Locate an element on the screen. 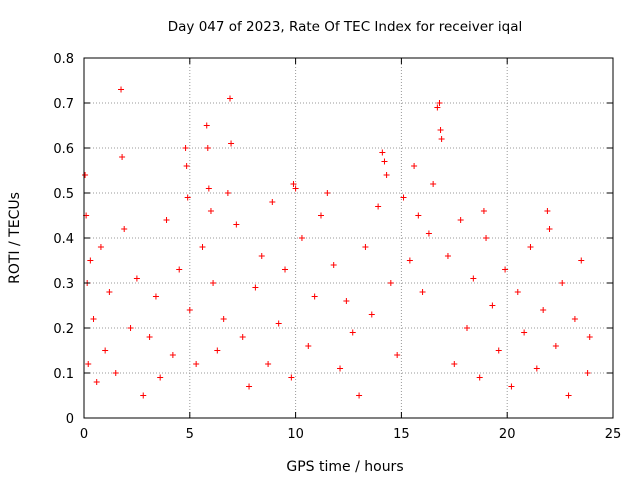 The image size is (640, 484). y-tick-label: 0 is located at coordinates (70, 419).